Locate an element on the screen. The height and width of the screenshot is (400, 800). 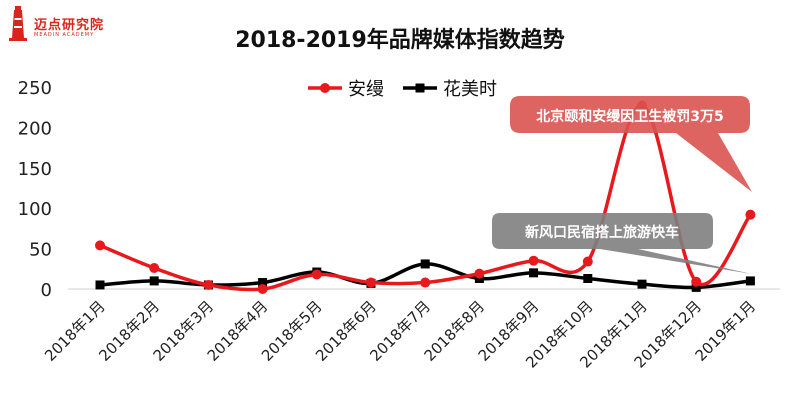
lighthouse-icon is located at coordinates (18, 23).